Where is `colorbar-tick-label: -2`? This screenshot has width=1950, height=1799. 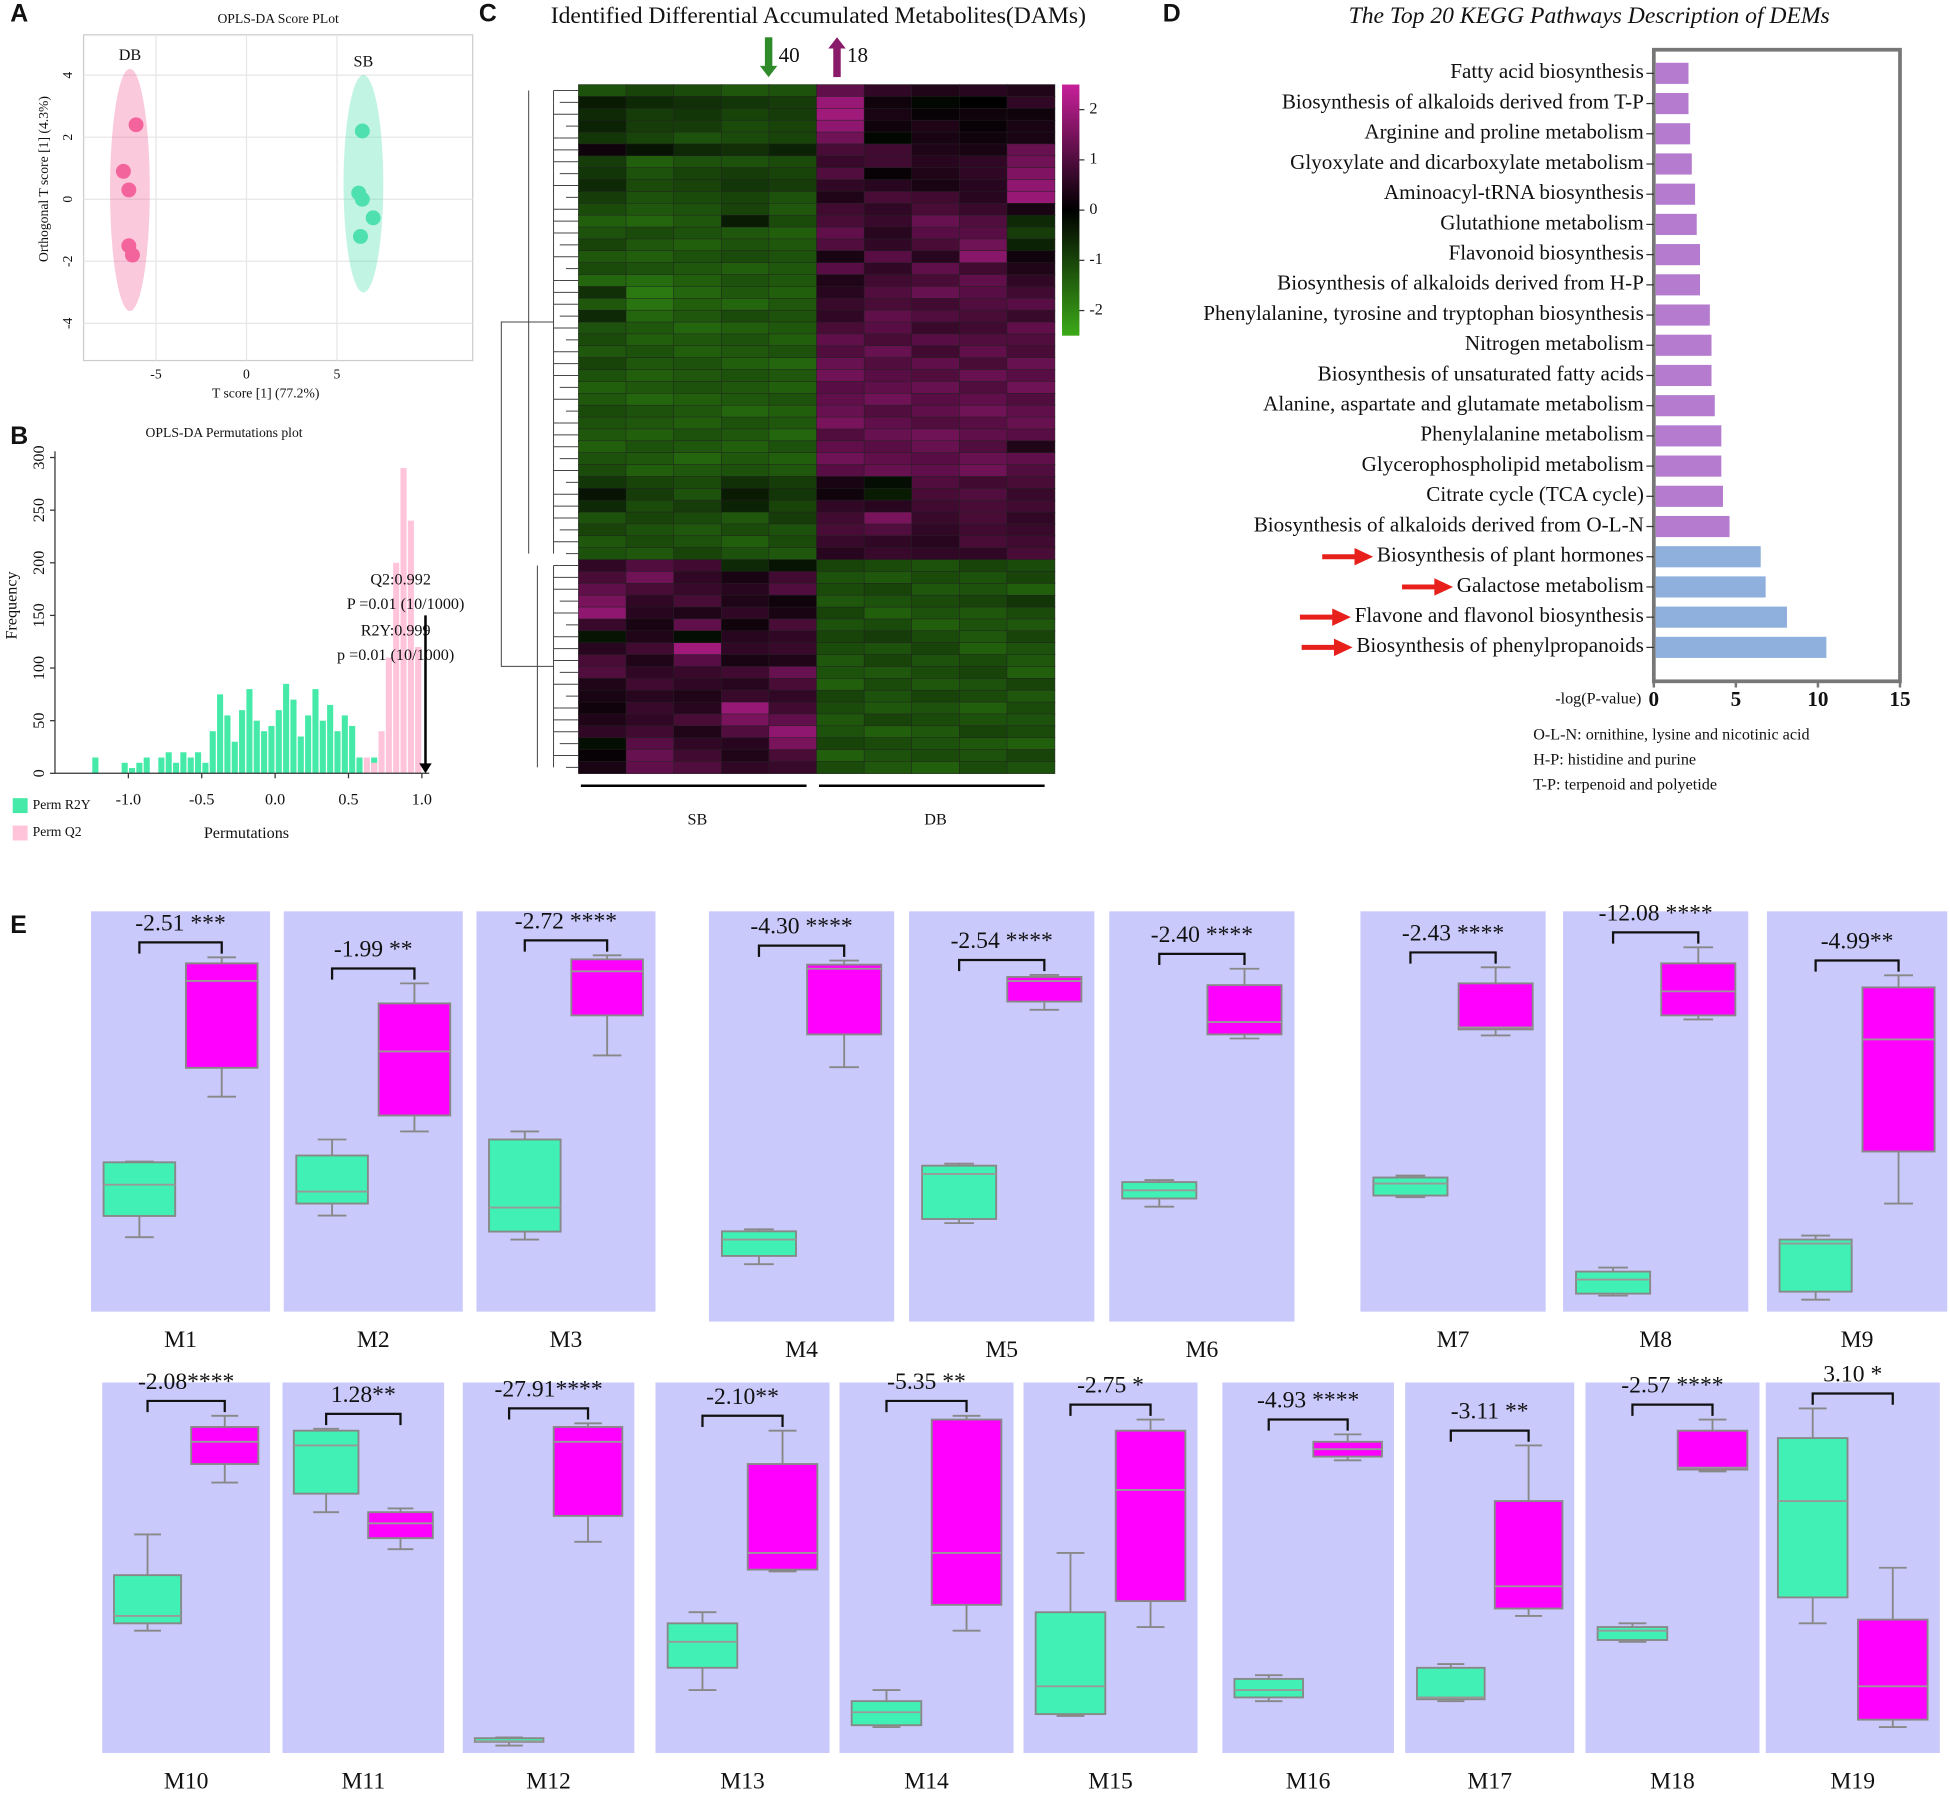
colorbar-tick-label: -2 is located at coordinates (1095, 309).